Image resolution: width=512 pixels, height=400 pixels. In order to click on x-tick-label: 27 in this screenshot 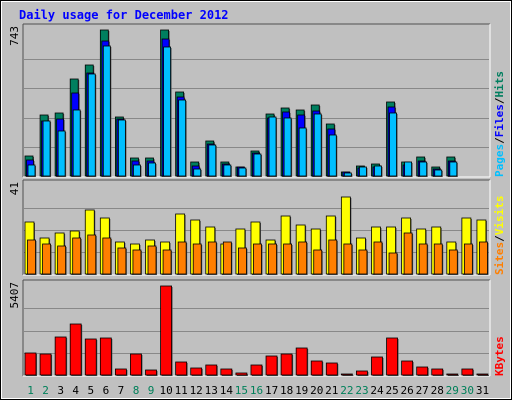, I will do `click(422, 390)`.